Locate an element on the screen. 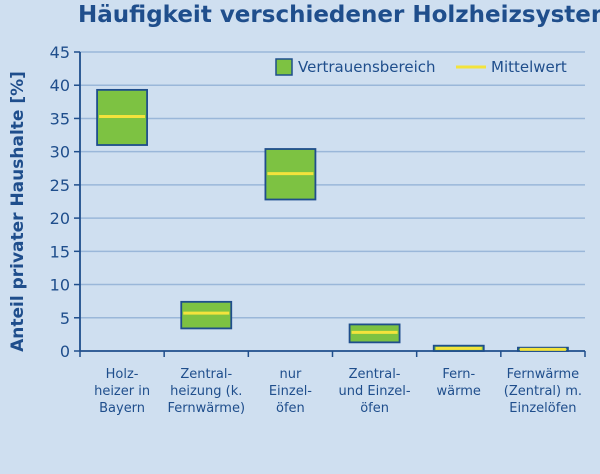 This screenshot has width=600, height=474. x-category-label: Fern- is located at coordinates (458, 374).